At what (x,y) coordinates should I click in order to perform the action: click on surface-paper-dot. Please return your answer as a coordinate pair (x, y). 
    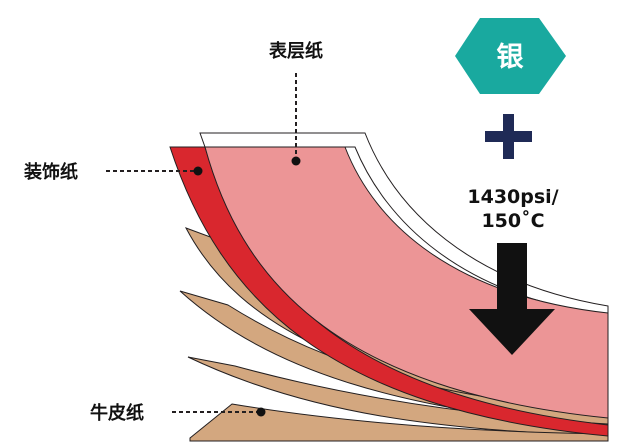
    Looking at the image, I should click on (296, 161).